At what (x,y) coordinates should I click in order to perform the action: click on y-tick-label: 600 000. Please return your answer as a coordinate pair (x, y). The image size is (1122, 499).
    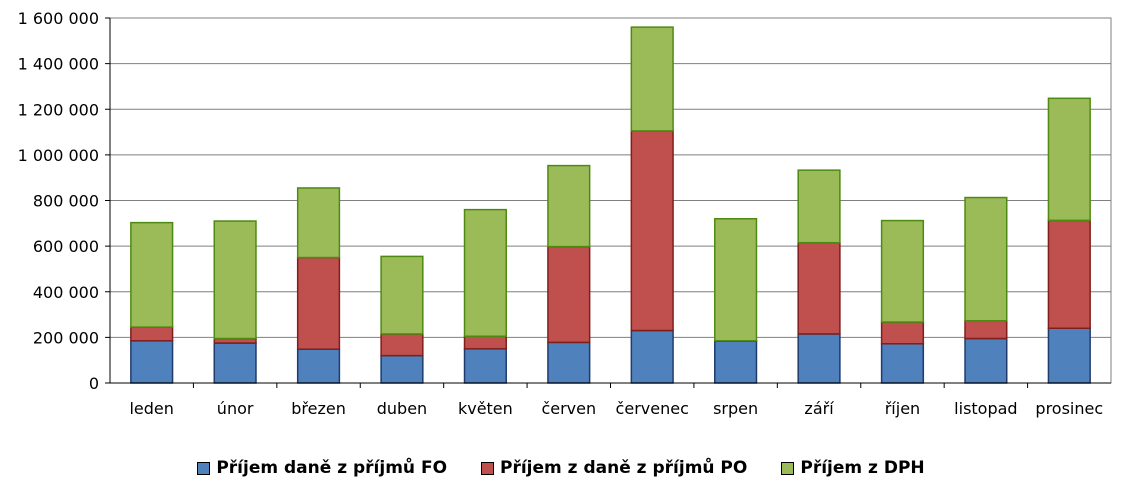
    Looking at the image, I should click on (66, 246).